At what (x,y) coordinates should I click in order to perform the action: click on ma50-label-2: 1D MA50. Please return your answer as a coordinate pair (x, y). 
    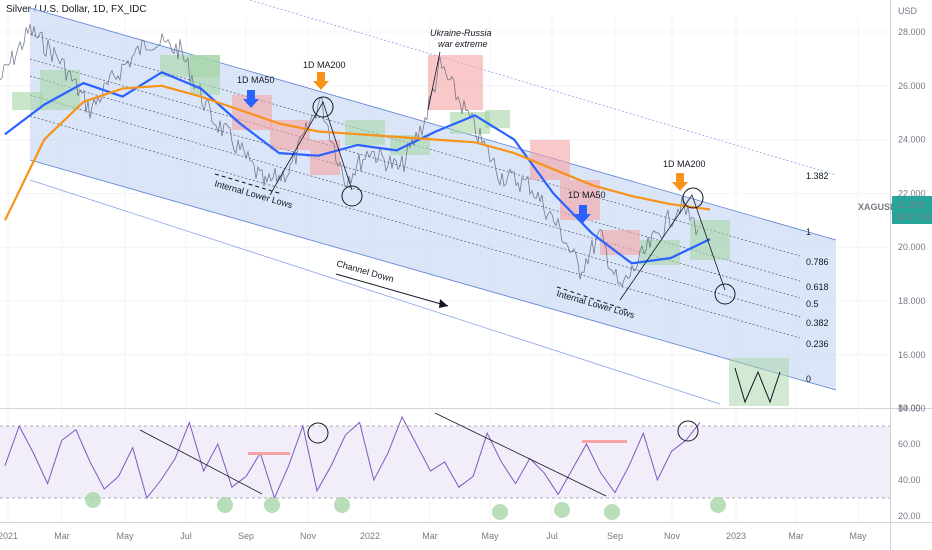
    Looking at the image, I should click on (587, 195).